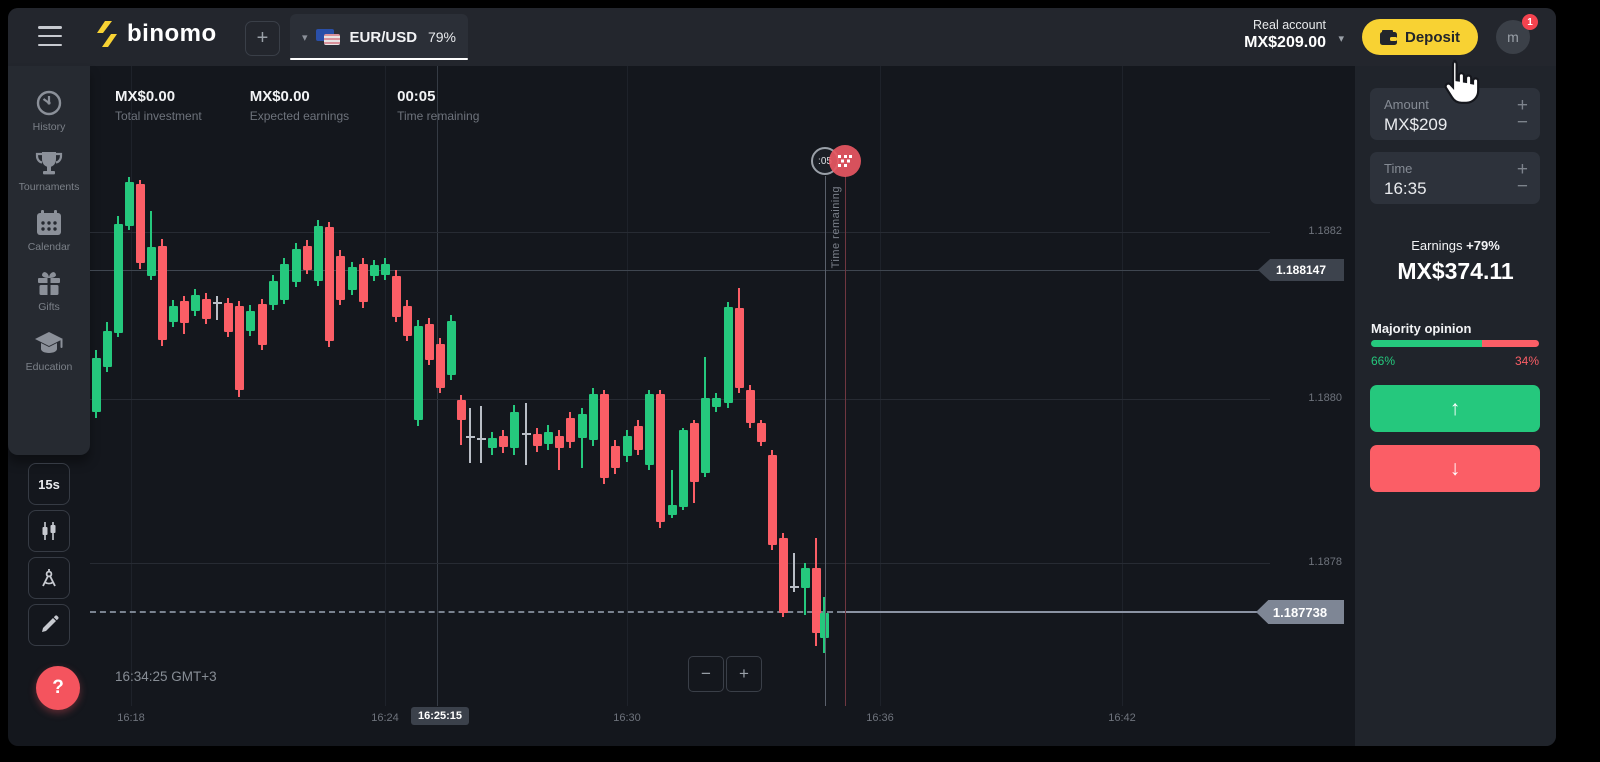 This screenshot has width=1600, height=762. I want to click on time-decrease-button: −, so click(1522, 186).